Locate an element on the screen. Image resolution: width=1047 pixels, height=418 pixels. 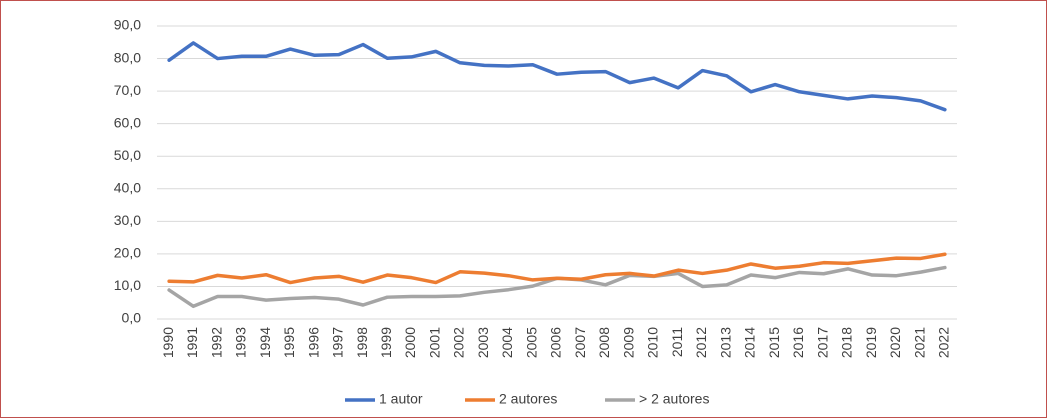
x-tick-label: 2008 is located at coordinates (604, 342).